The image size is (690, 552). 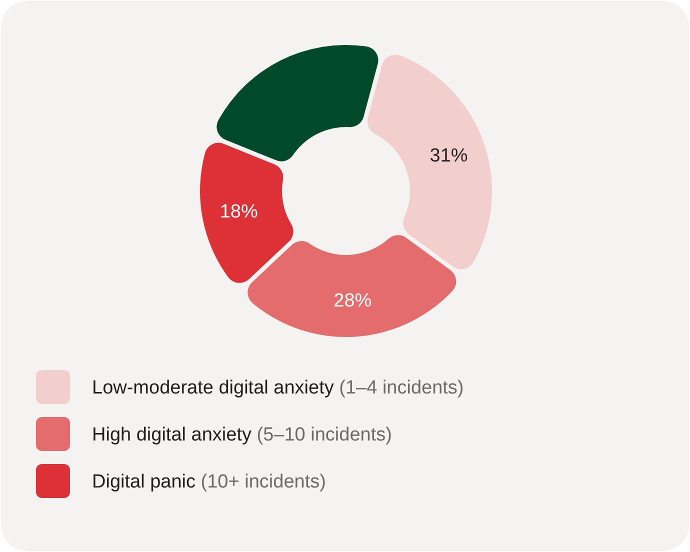 I want to click on data-label: 18%, so click(x=239, y=212).